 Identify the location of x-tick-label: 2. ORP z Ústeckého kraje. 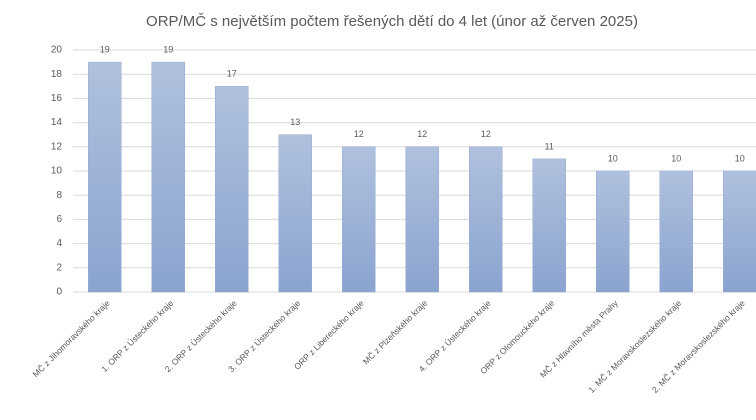
(201, 336).